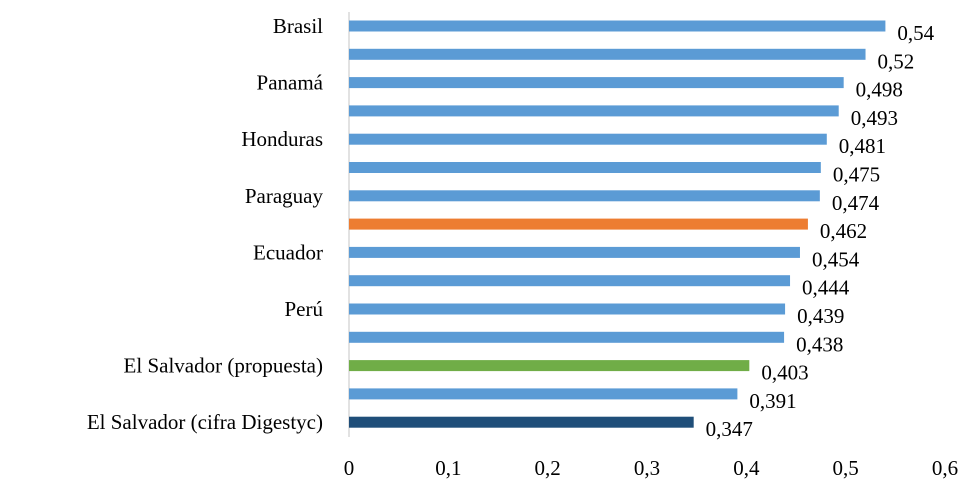 The height and width of the screenshot is (482, 961). I want to click on bar-value-label: 0,444, so click(826, 288).